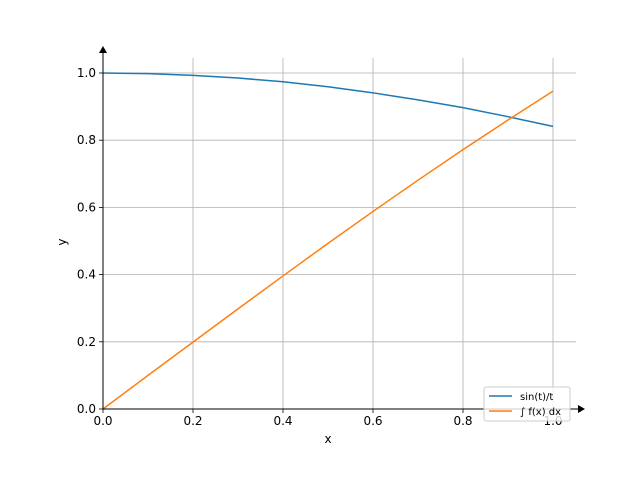 Image resolution: width=640 pixels, height=480 pixels. What do you see at coordinates (103, 49) in the screenshot?
I see `y-axis-arrow-icon` at bounding box center [103, 49].